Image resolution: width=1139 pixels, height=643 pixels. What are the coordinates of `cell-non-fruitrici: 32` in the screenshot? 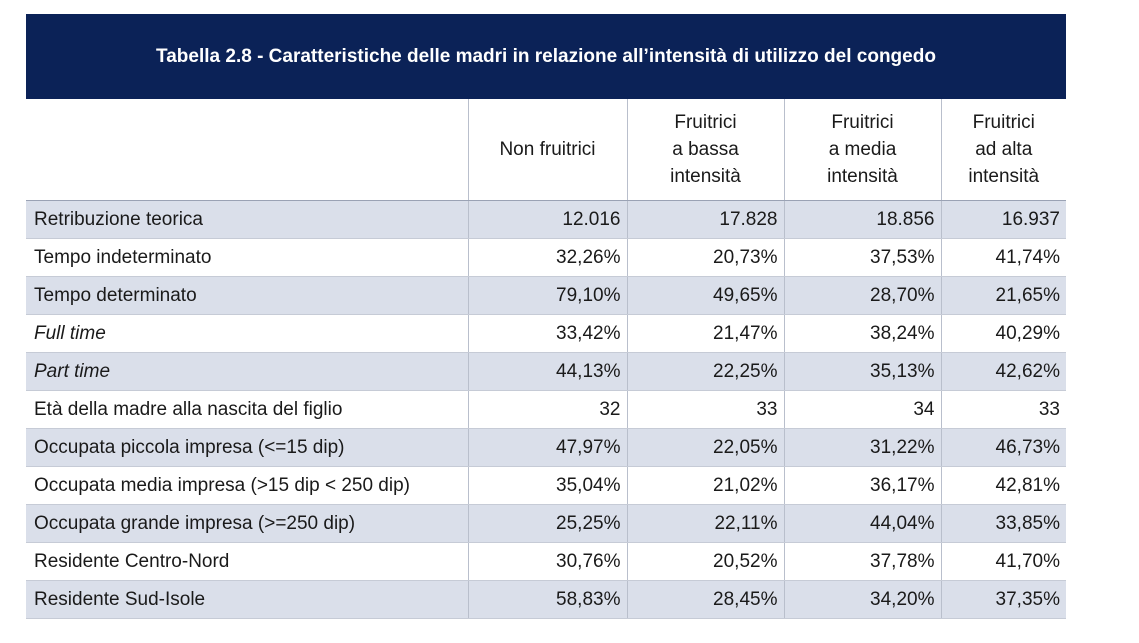 It's located at (547, 409).